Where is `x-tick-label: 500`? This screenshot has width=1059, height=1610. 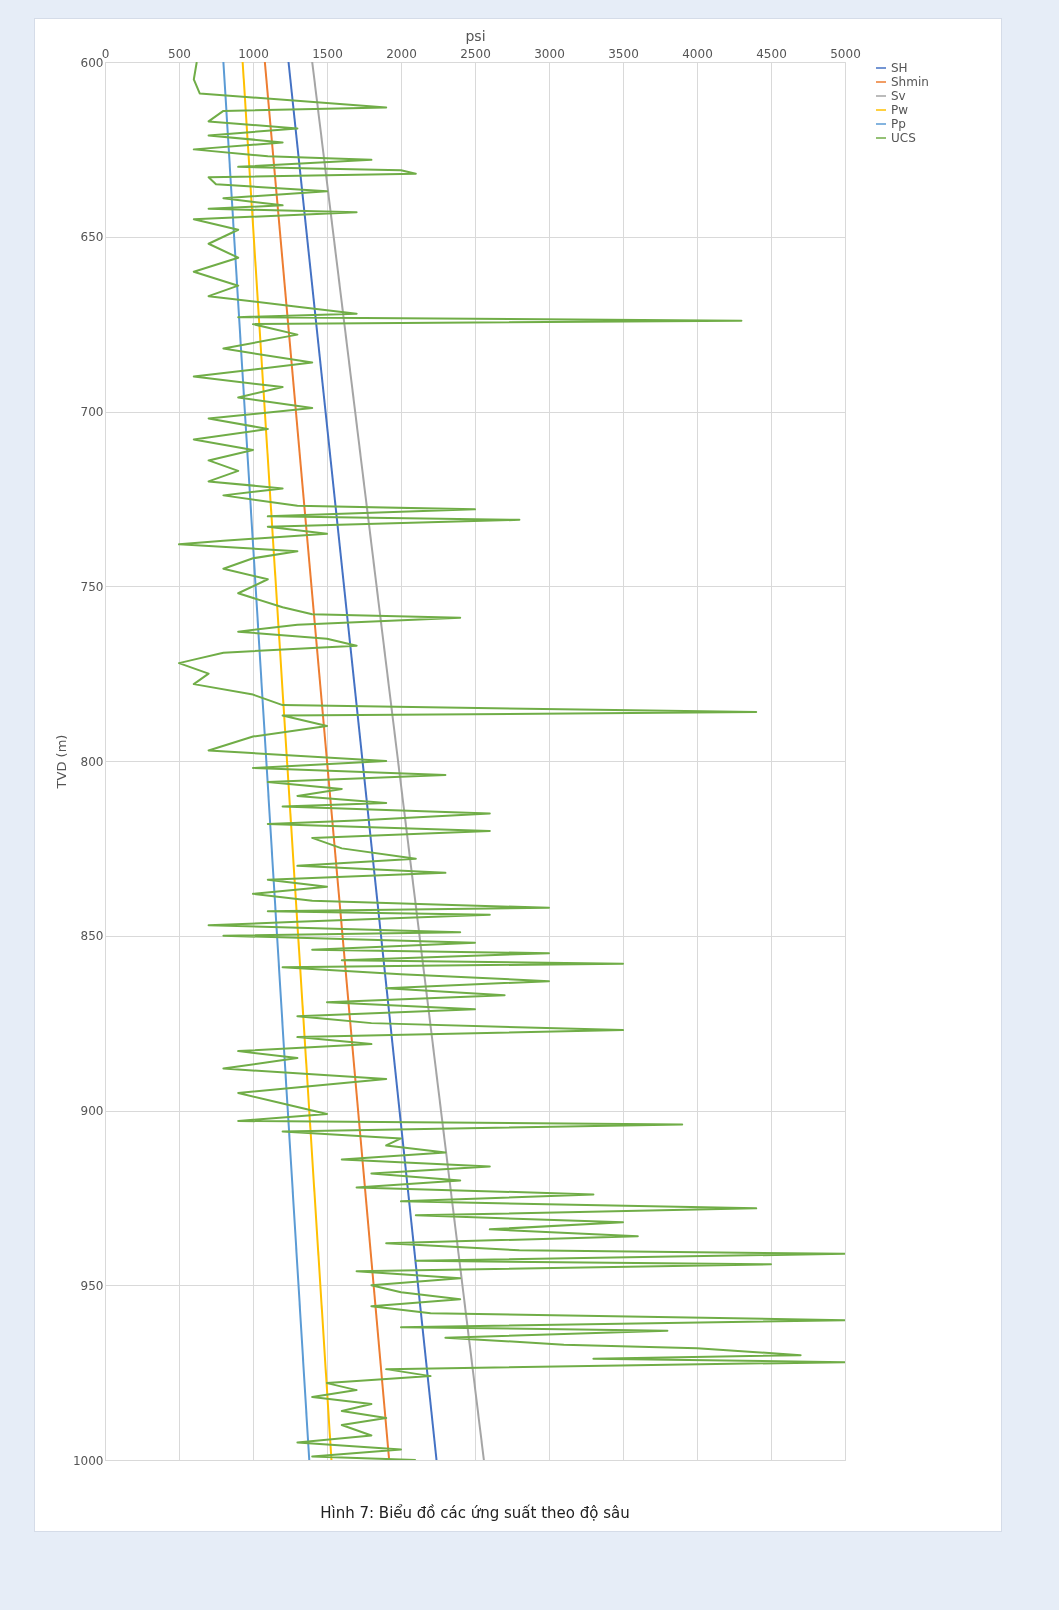 x-tick-label: 500 is located at coordinates (179, 53).